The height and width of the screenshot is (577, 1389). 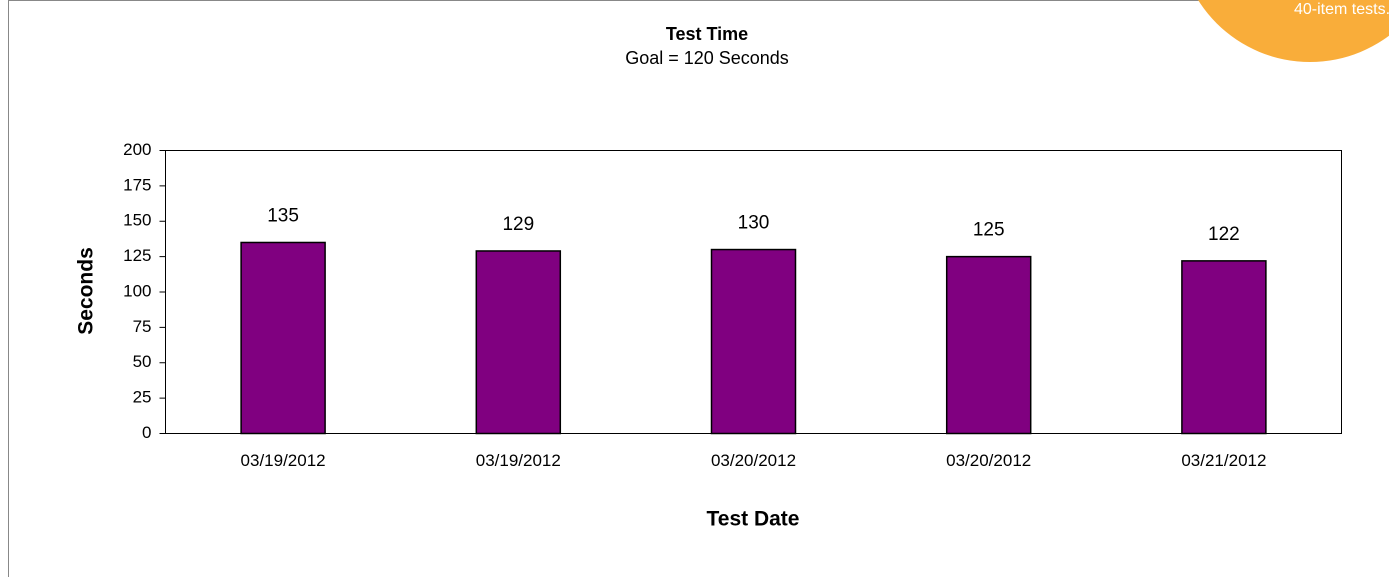 What do you see at coordinates (137, 220) in the screenshot?
I see `y-tick-label: 150` at bounding box center [137, 220].